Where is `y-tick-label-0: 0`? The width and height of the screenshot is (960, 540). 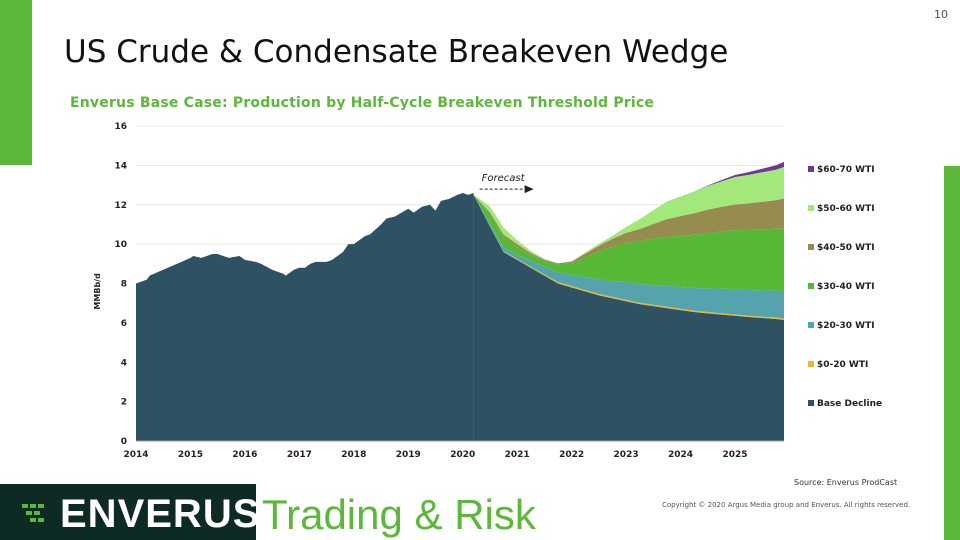
y-tick-label-0: 0 is located at coordinates (124, 442).